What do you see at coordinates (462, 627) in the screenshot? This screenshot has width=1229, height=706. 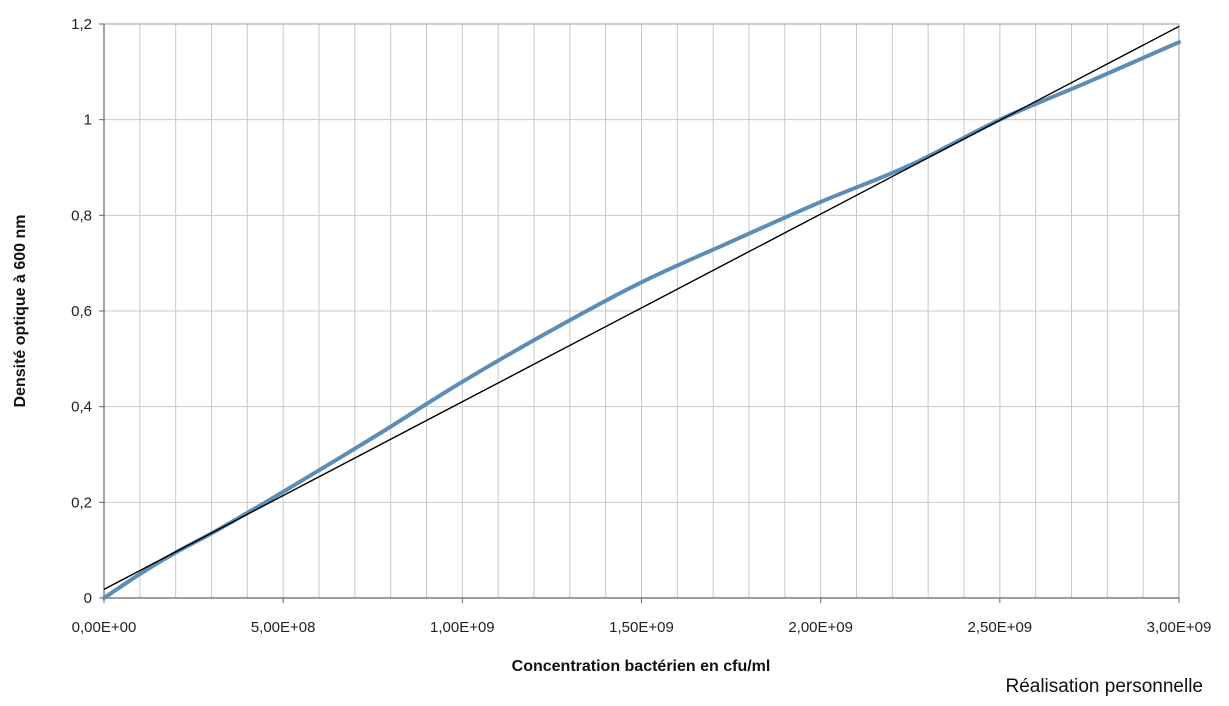 I see `x-tick-label: 1,00E+09` at bounding box center [462, 627].